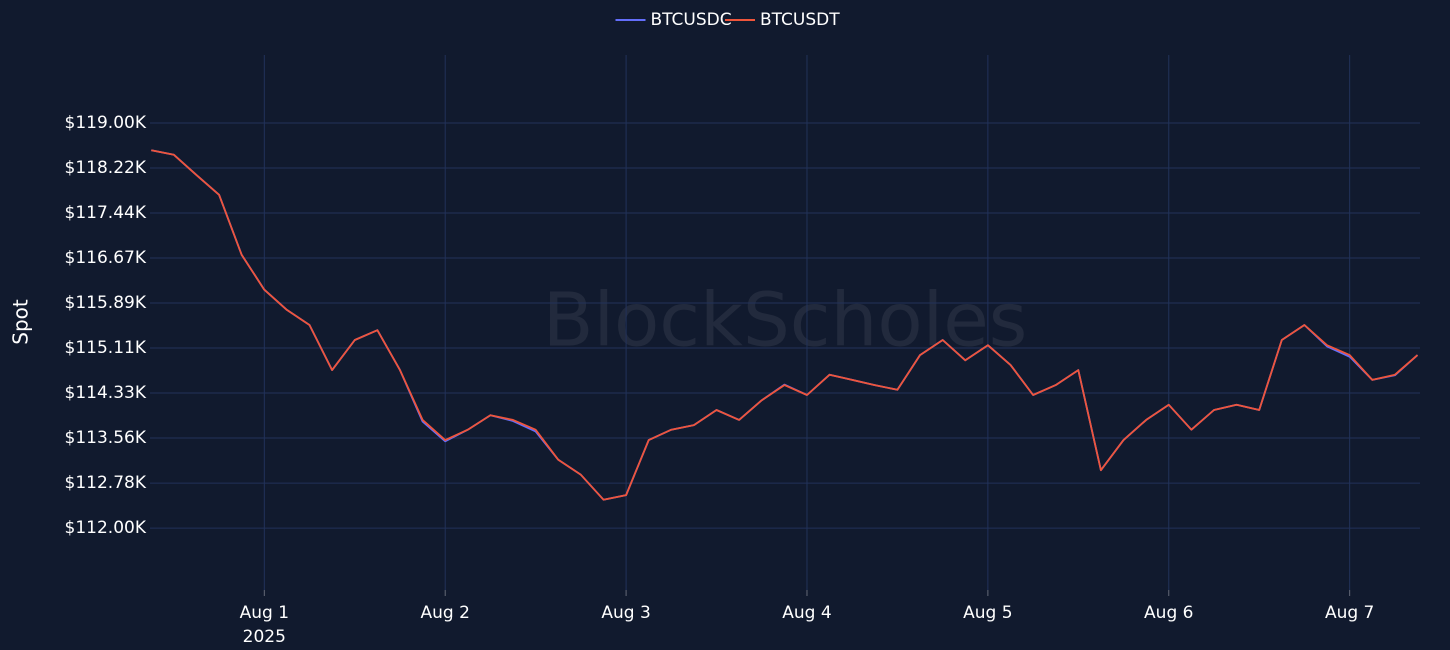 The height and width of the screenshot is (650, 1450). Describe the element at coordinates (1168, 613) in the screenshot. I see `x-tick-label: Aug 6` at that location.